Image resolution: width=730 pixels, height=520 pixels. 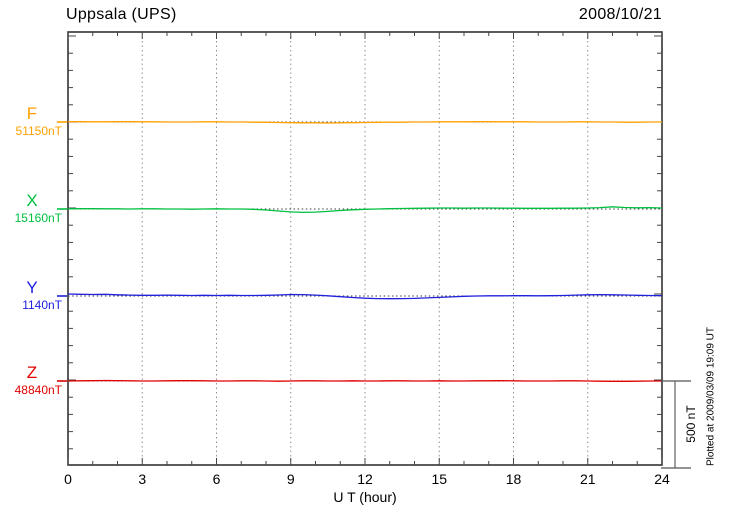 I want to click on x-tick-label-12: 12, so click(x=365, y=479).